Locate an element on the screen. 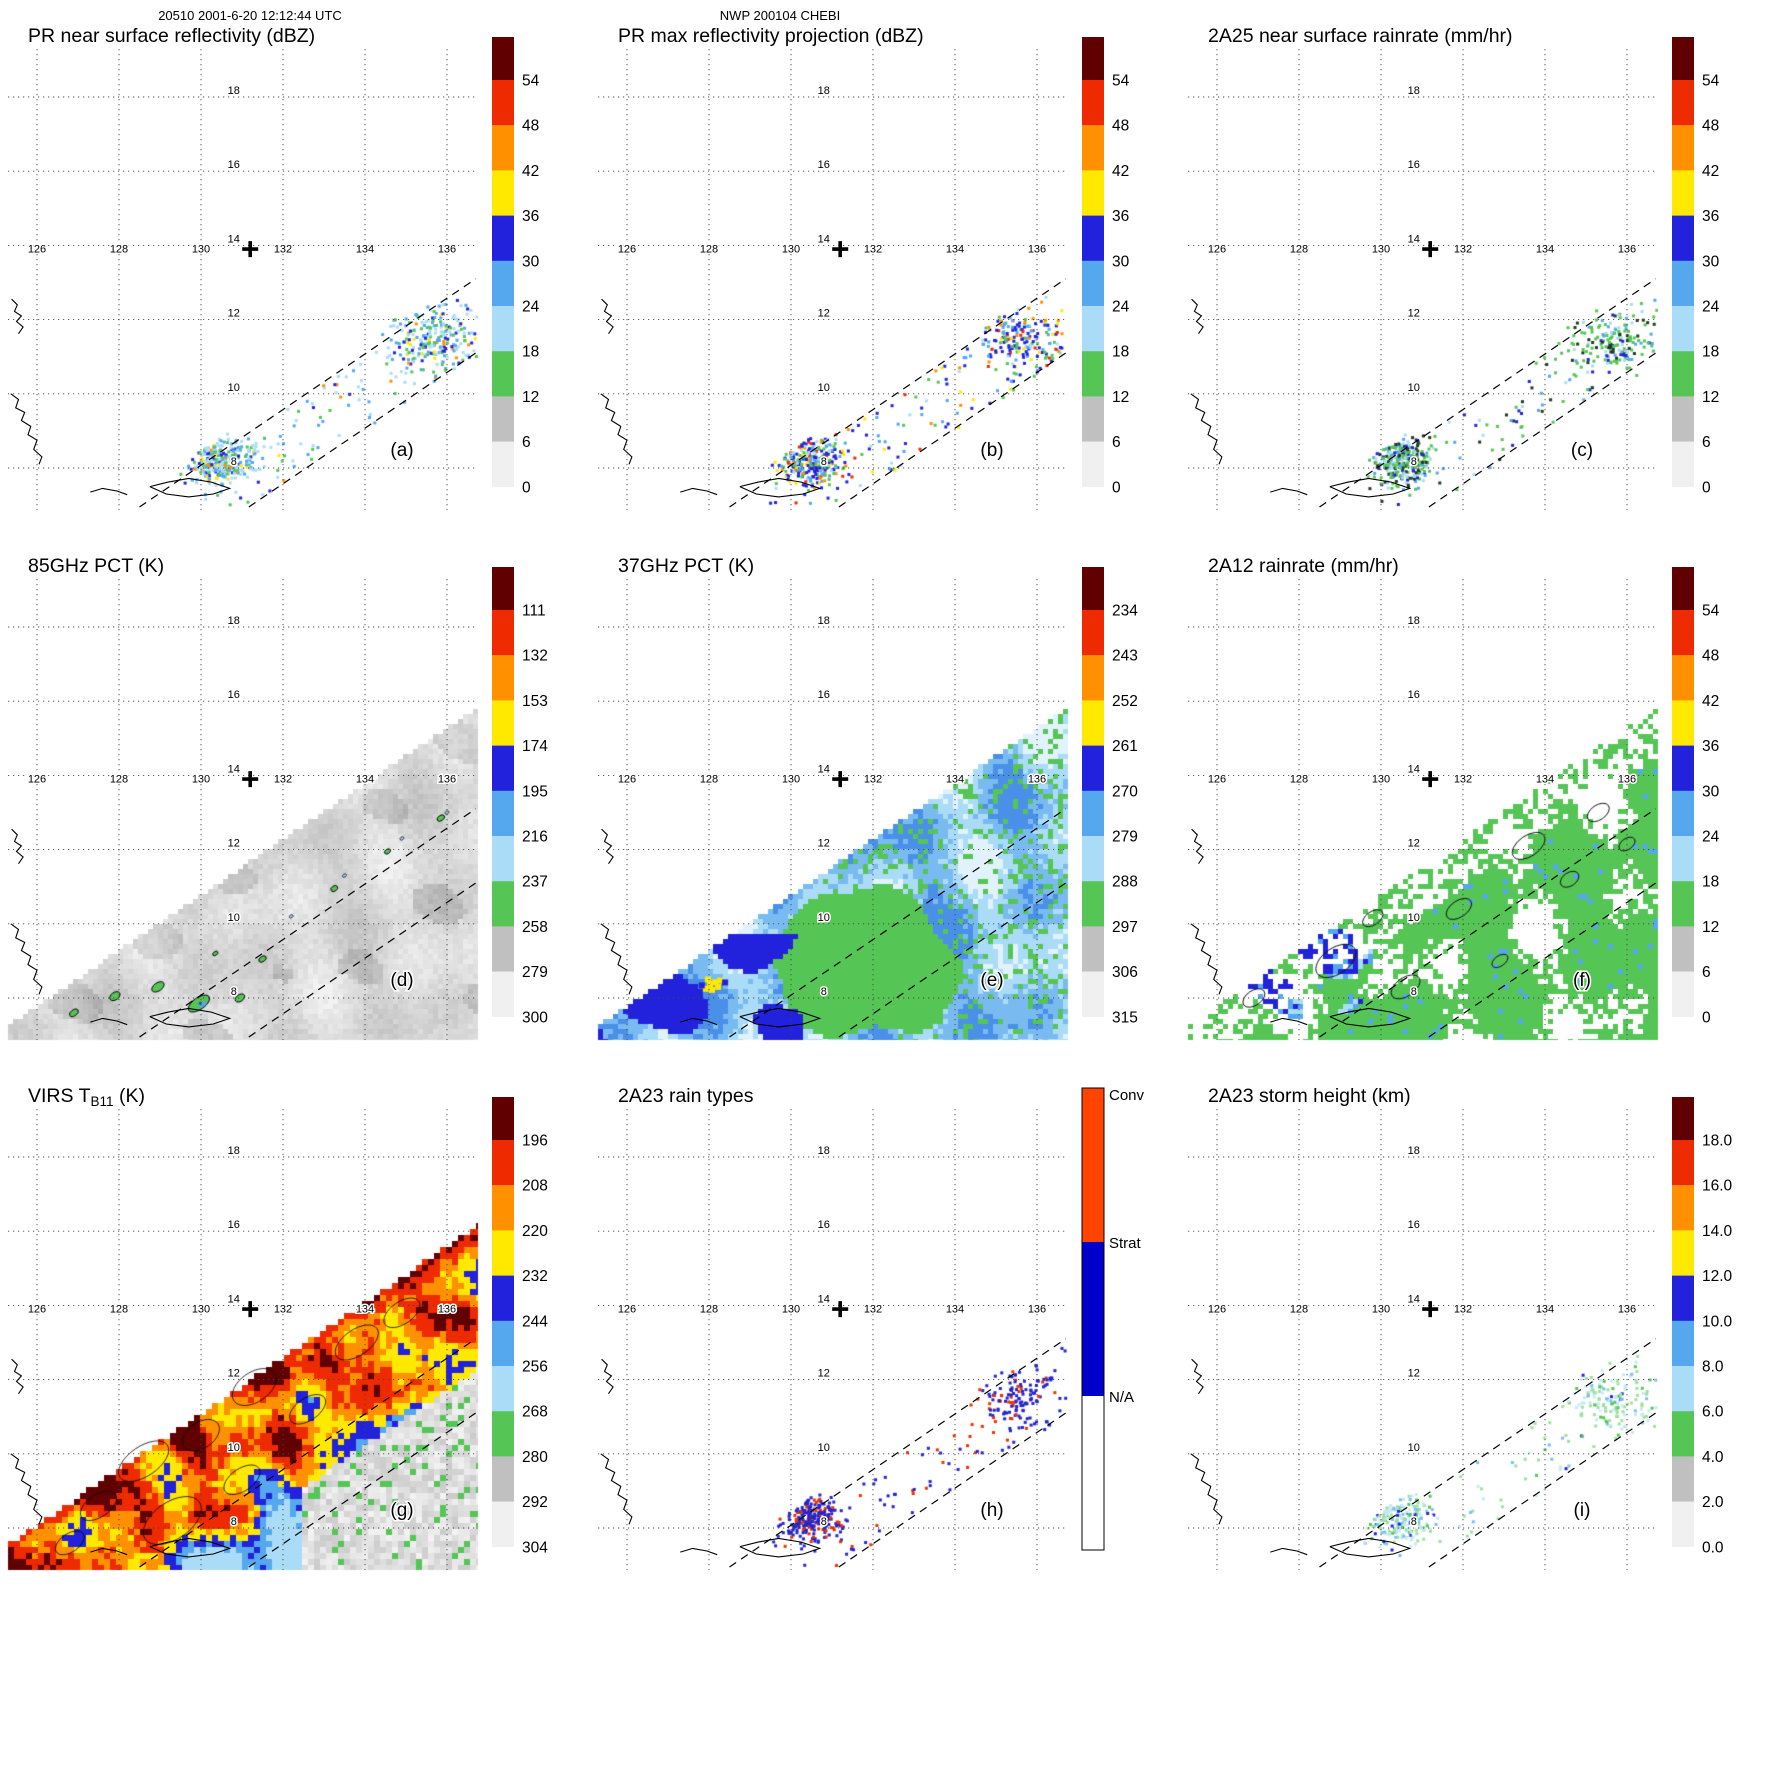 Image resolution: width=1771 pixels, height=1771 pixels. colorbar-tick: 304 is located at coordinates (535, 1547).